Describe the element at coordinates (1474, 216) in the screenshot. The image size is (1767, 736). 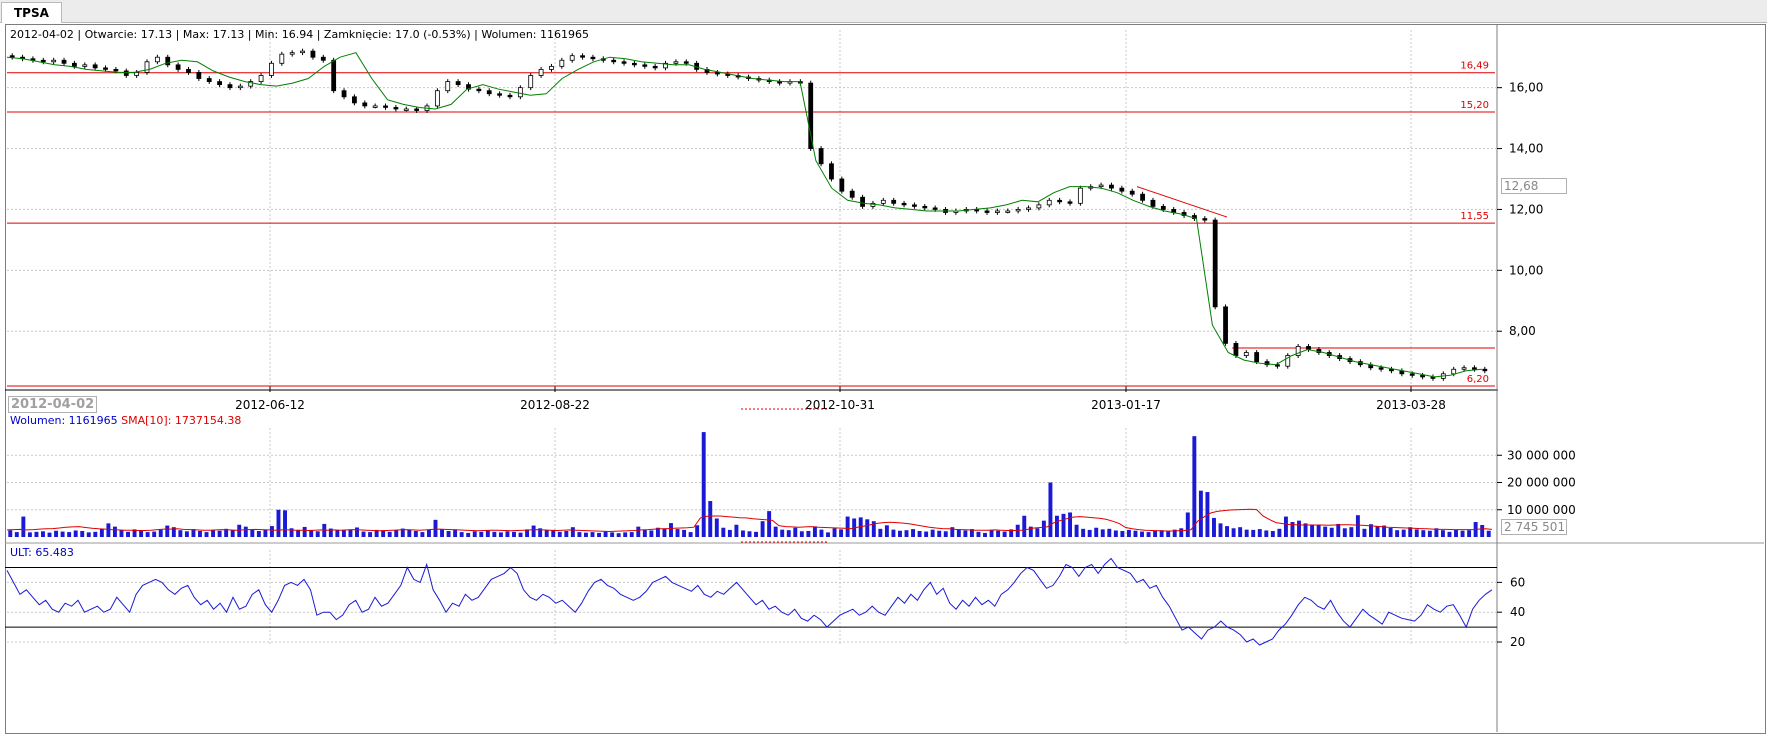
I see `level-label: 11,55` at that location.